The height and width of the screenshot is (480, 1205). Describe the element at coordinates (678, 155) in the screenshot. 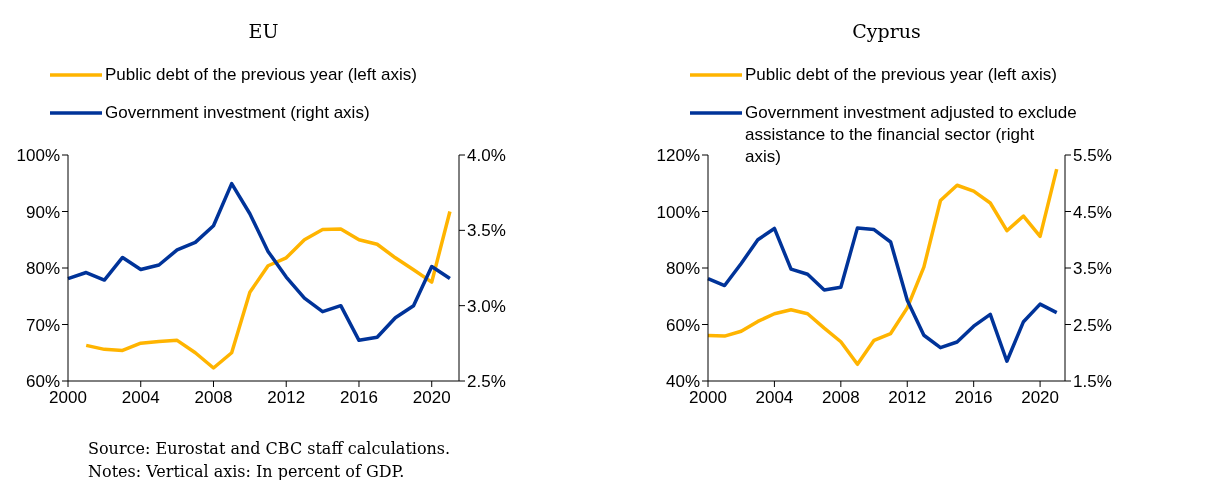

I see `y-tick-label: 120%` at that location.